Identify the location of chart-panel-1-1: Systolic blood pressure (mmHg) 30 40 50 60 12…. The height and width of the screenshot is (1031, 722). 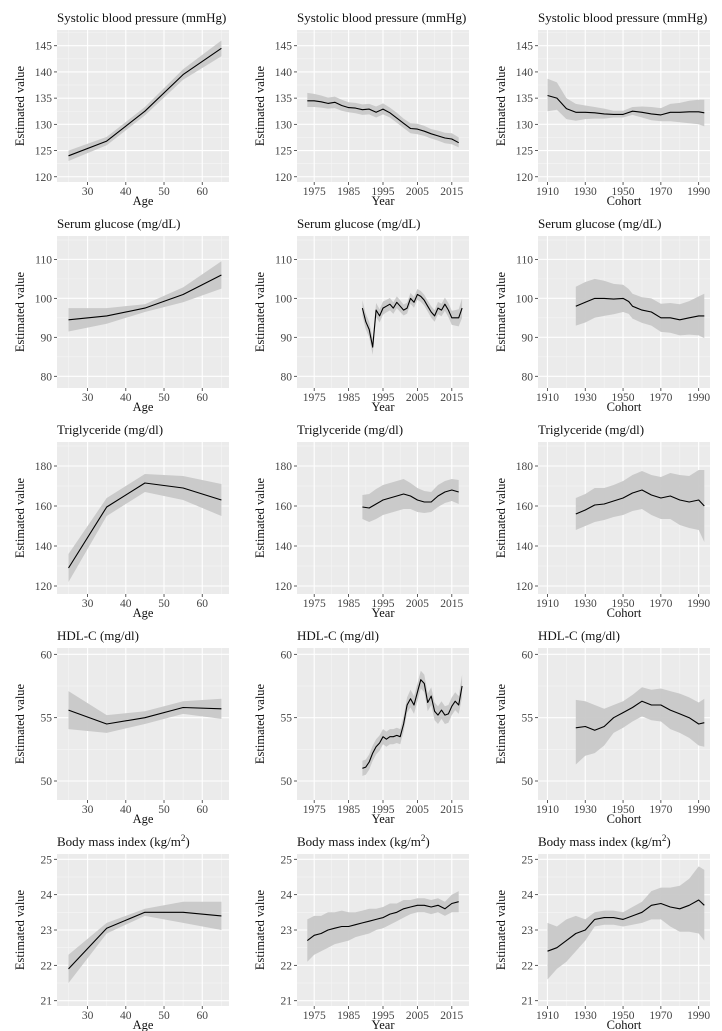
(120, 104).